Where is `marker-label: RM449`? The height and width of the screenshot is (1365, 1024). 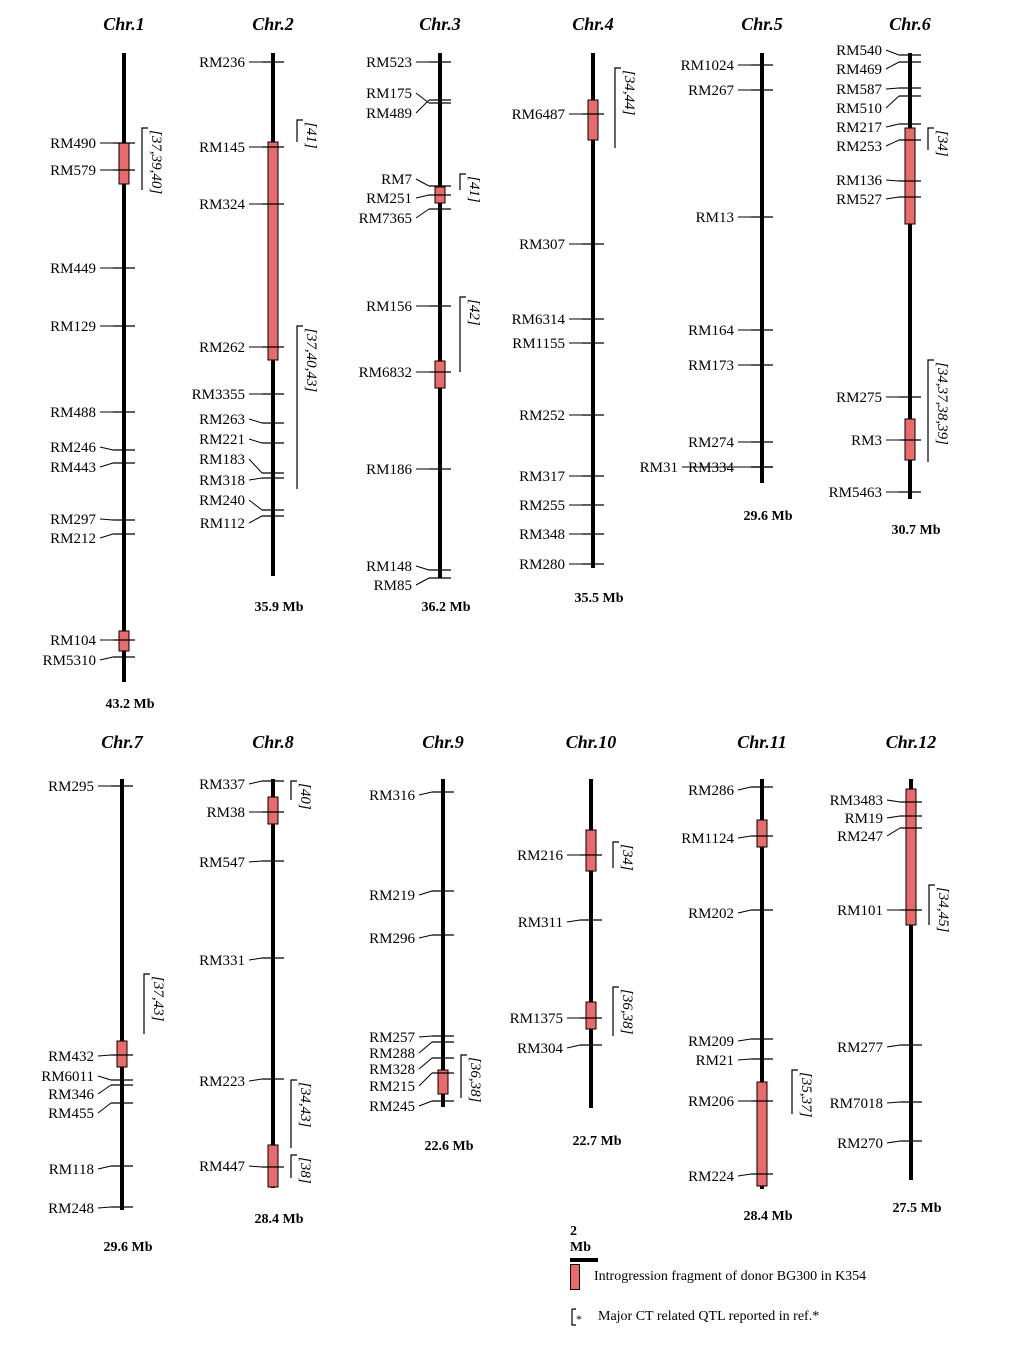 marker-label: RM449 is located at coordinates (73, 269).